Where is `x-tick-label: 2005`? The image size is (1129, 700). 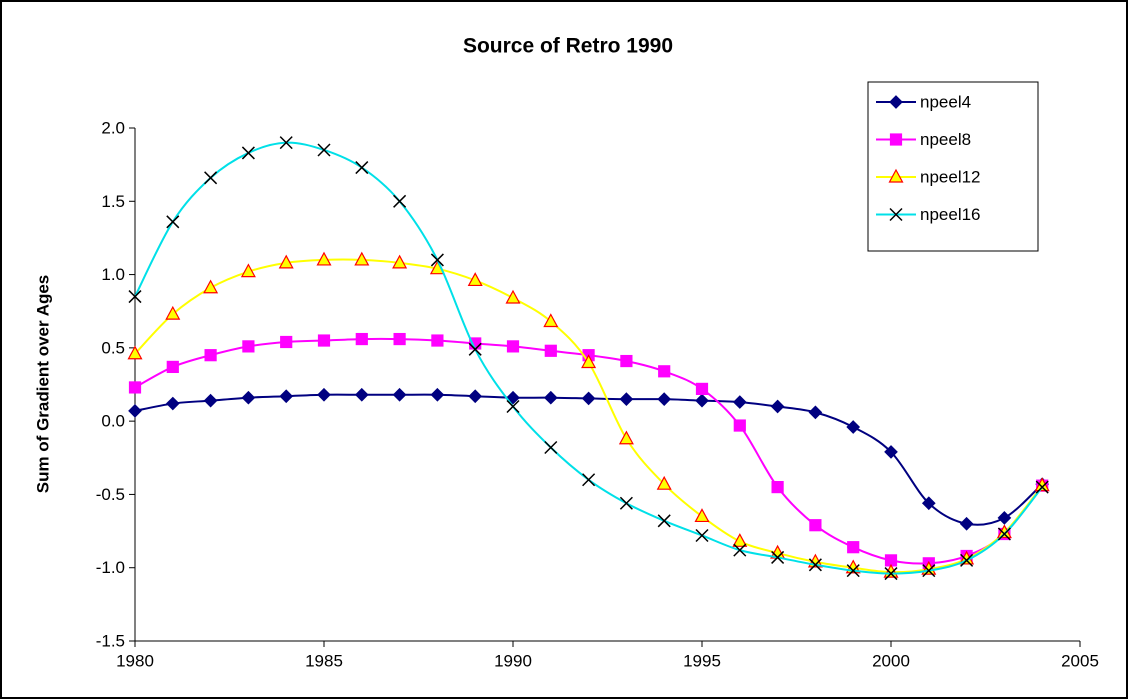
x-tick-label: 2005 is located at coordinates (1080, 660).